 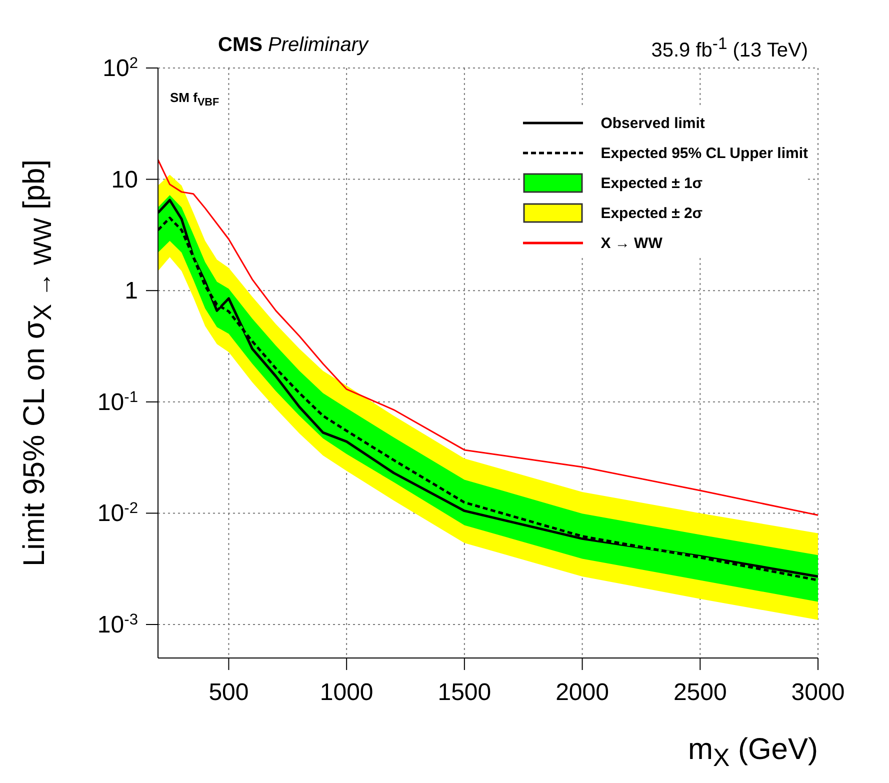 I want to click on legend-label: Expected 95% CL Upper limit, so click(x=704, y=153).